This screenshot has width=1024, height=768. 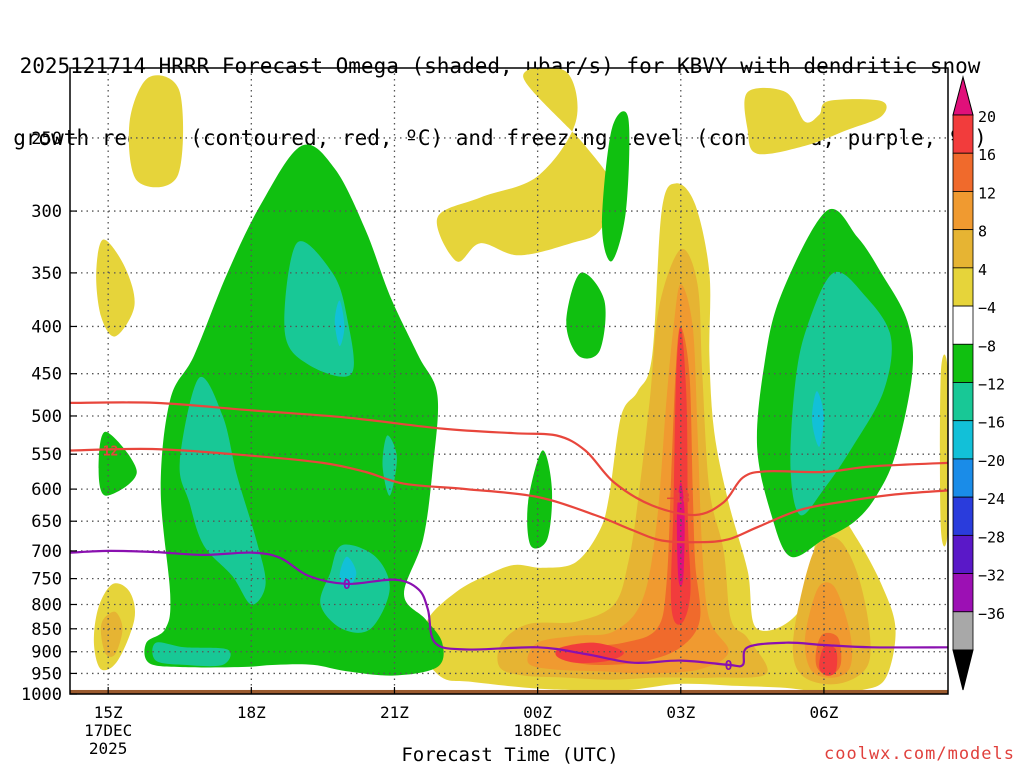 I want to click on y-tick-label: 1000, so click(x=41, y=695).